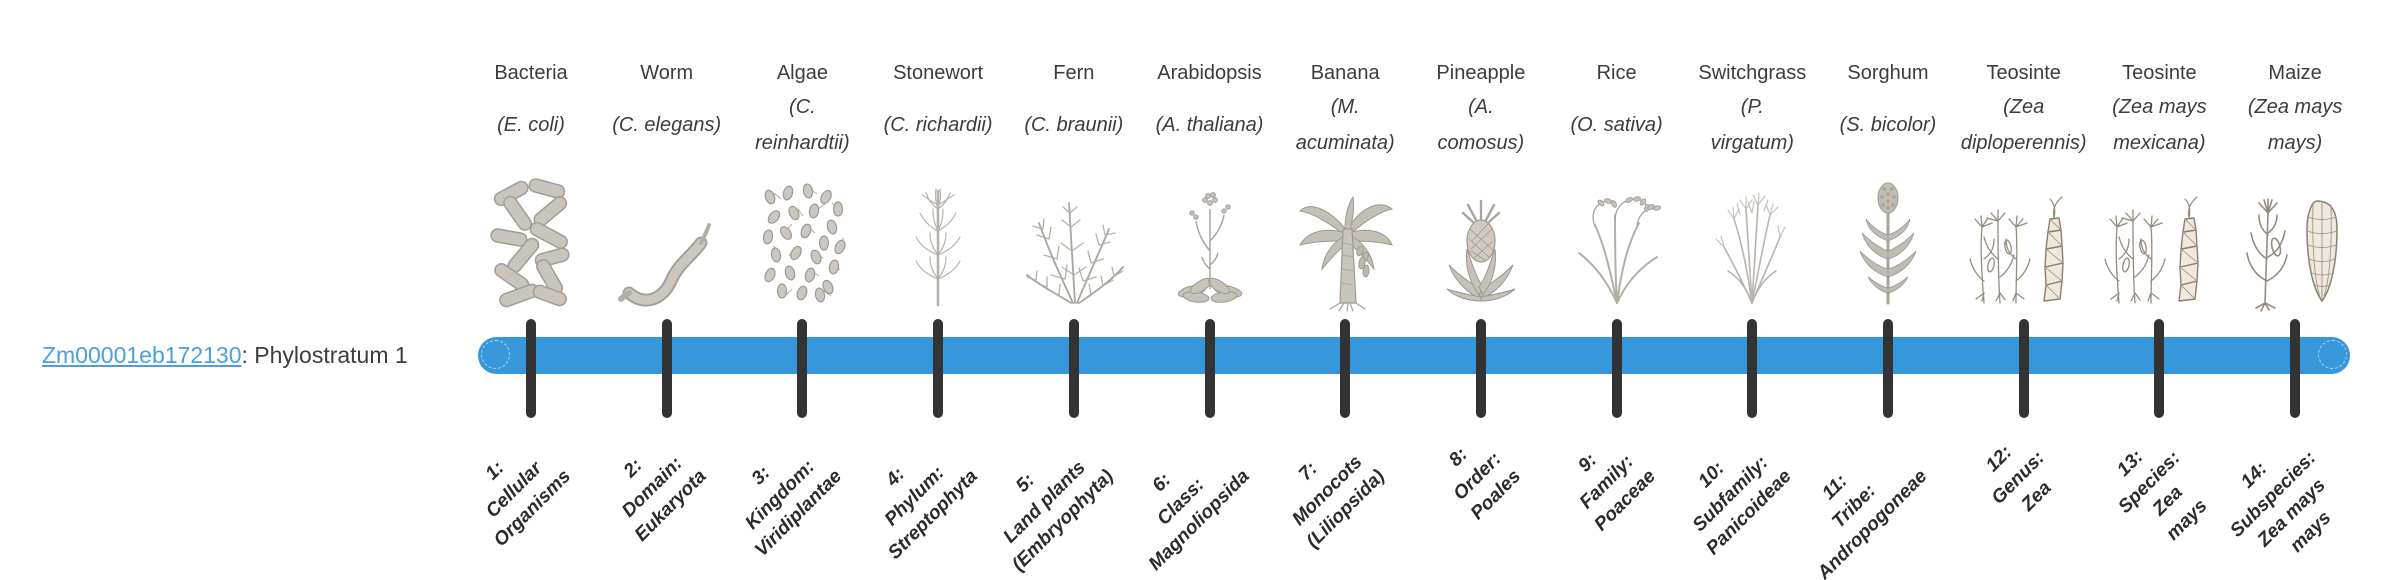 This screenshot has height=580, width=2400. I want to click on arabidopsis-icon, so click(1209, 247).